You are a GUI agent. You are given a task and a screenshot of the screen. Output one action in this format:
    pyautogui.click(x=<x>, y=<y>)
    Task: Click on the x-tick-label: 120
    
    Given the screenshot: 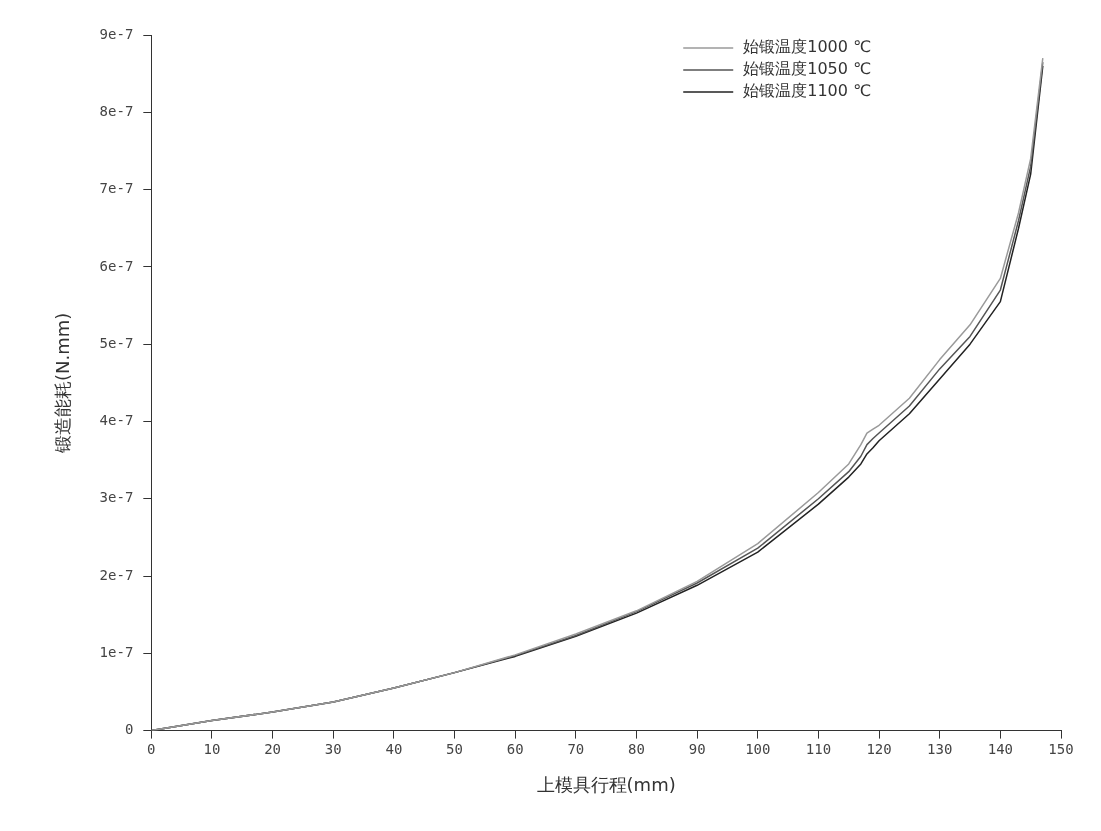 What is the action you would take?
    pyautogui.click(x=879, y=748)
    